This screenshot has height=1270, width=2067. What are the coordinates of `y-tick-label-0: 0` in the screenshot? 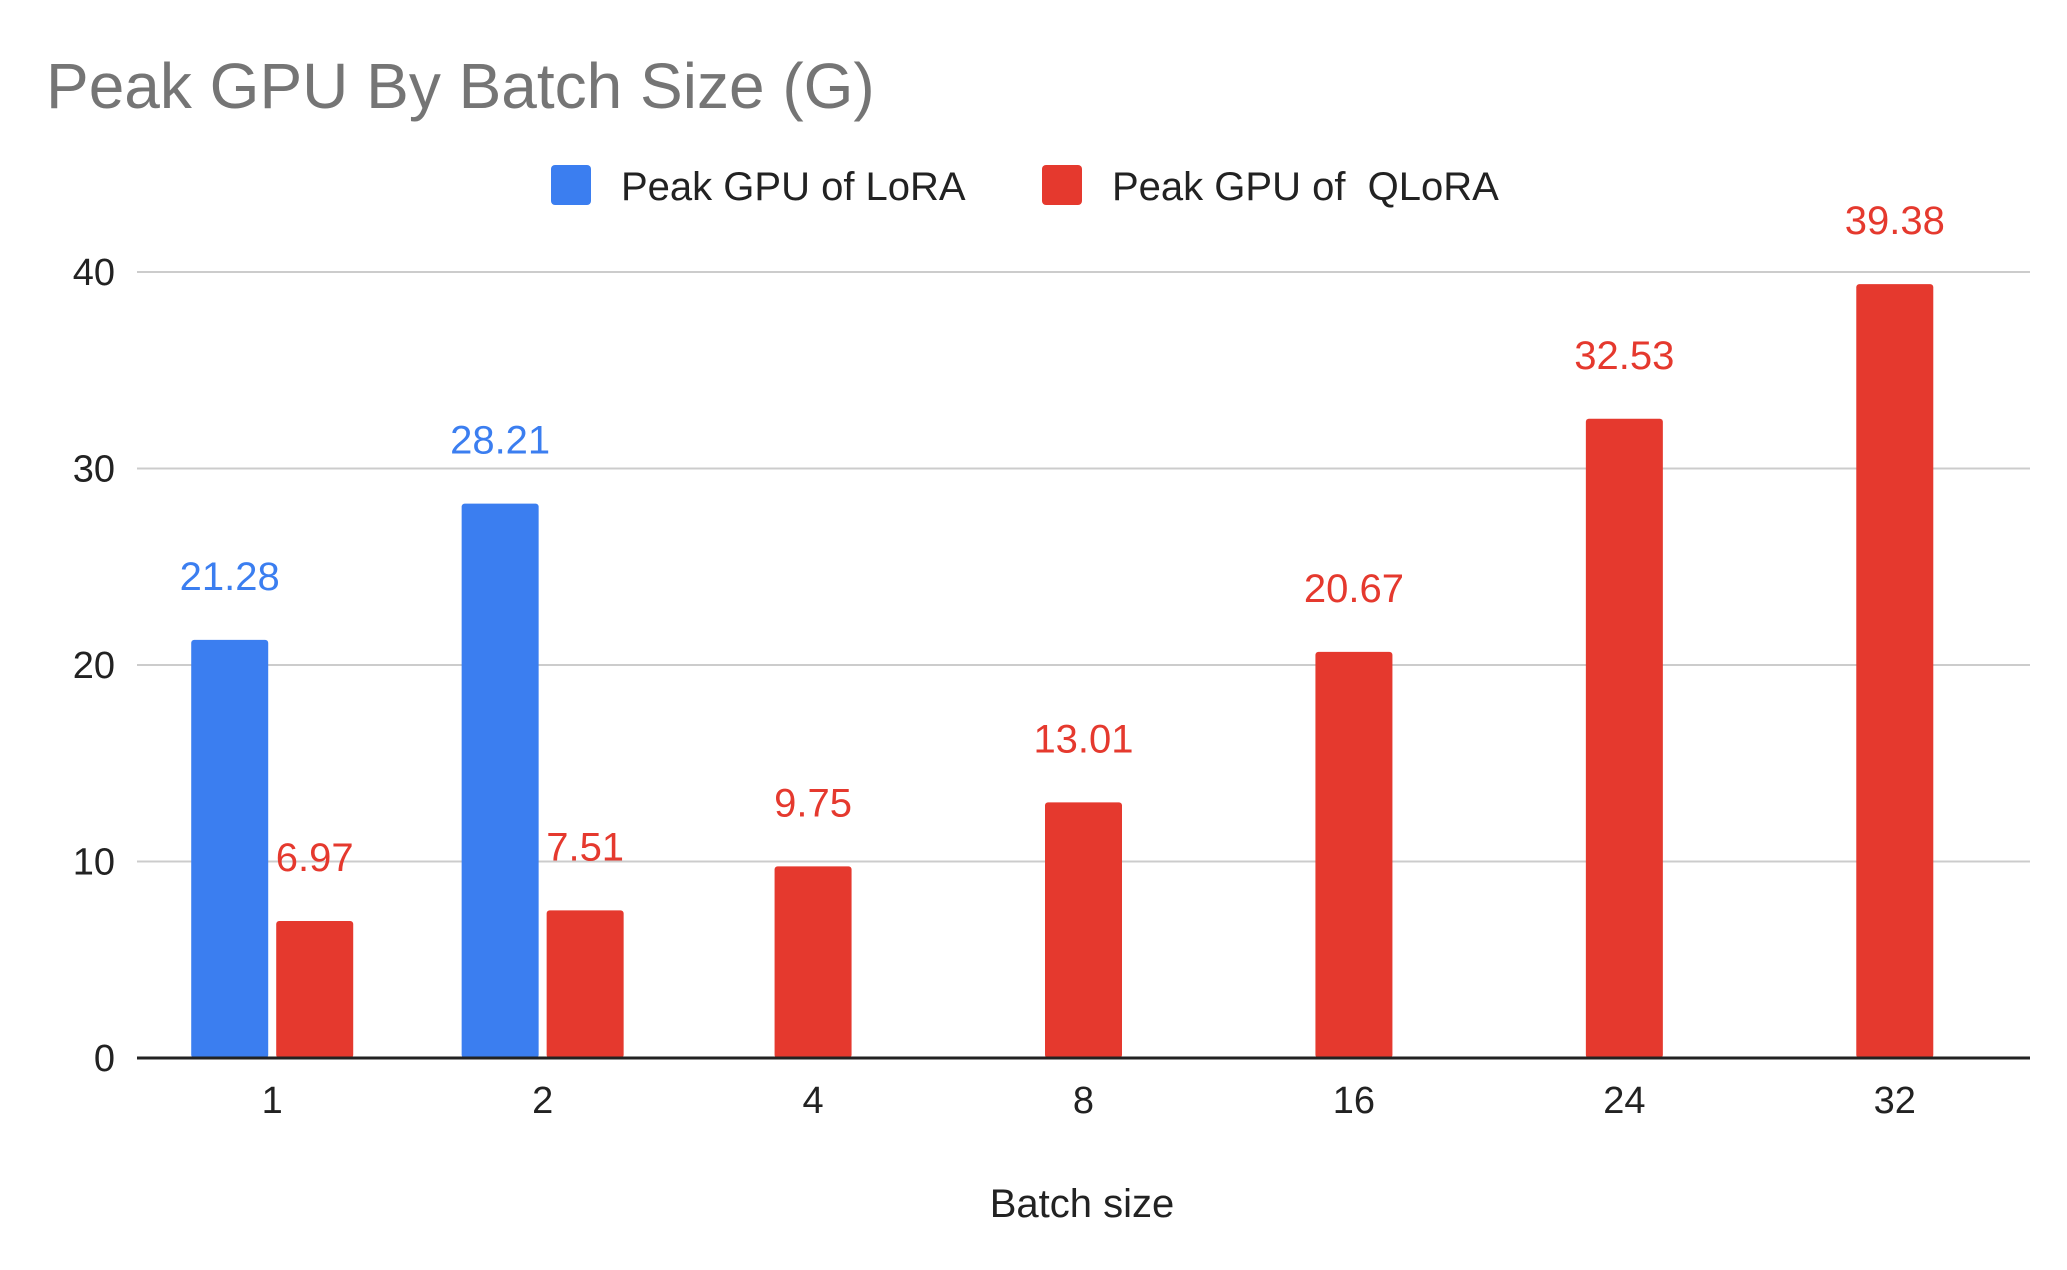 It's located at (104, 1059).